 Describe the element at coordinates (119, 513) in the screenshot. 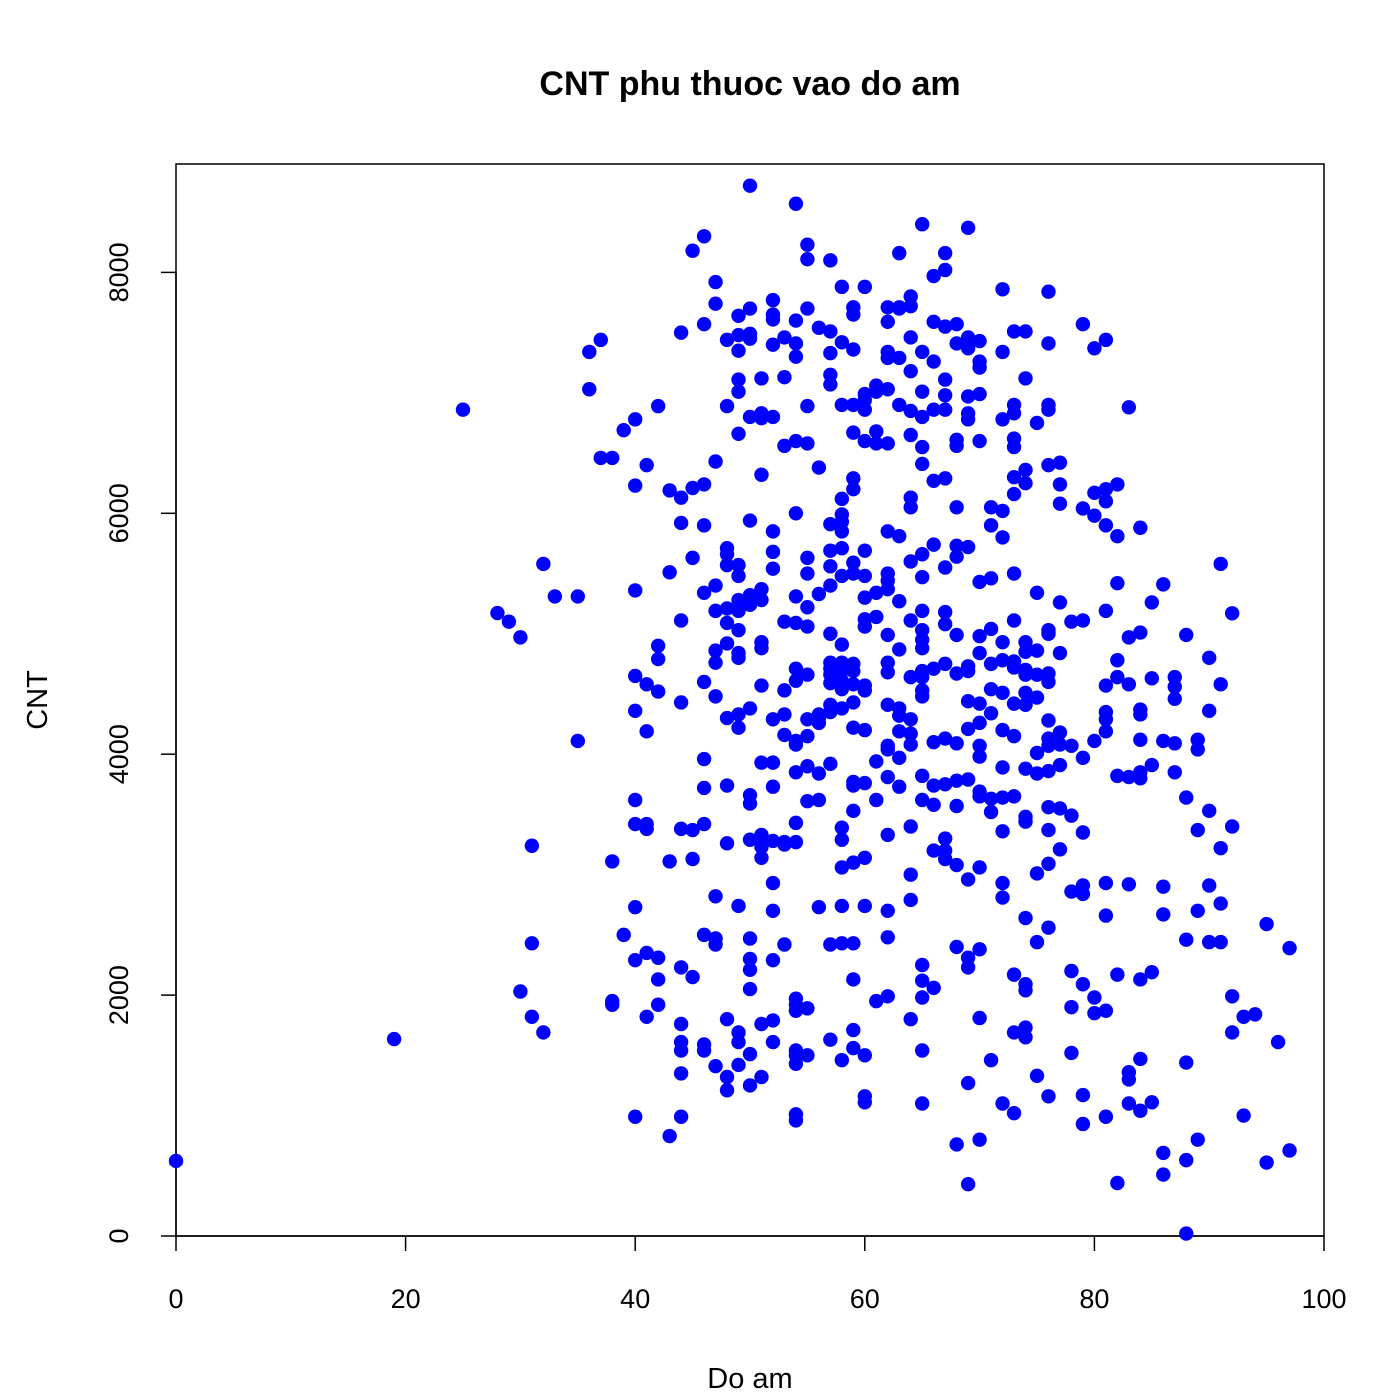

I see `y-tick-label: 6000` at that location.